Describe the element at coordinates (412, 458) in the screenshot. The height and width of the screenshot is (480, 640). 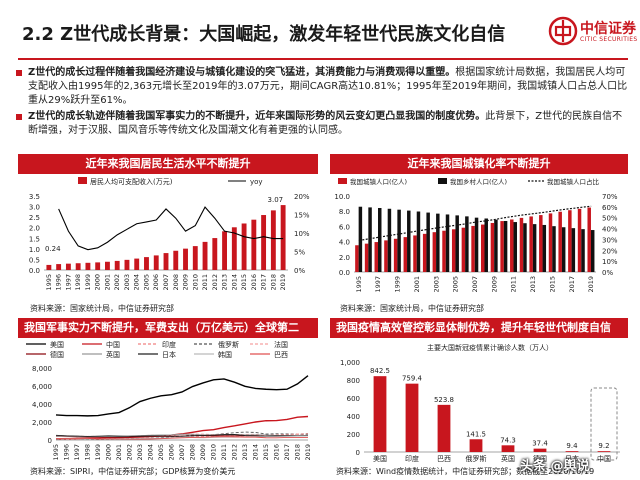
I see `x-tick-label: 印度` at that location.